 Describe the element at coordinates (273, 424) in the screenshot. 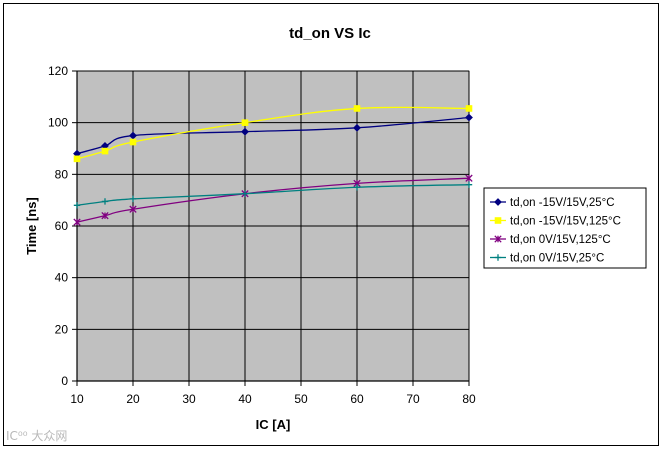

I see `x-axis-label: IC [A]` at that location.